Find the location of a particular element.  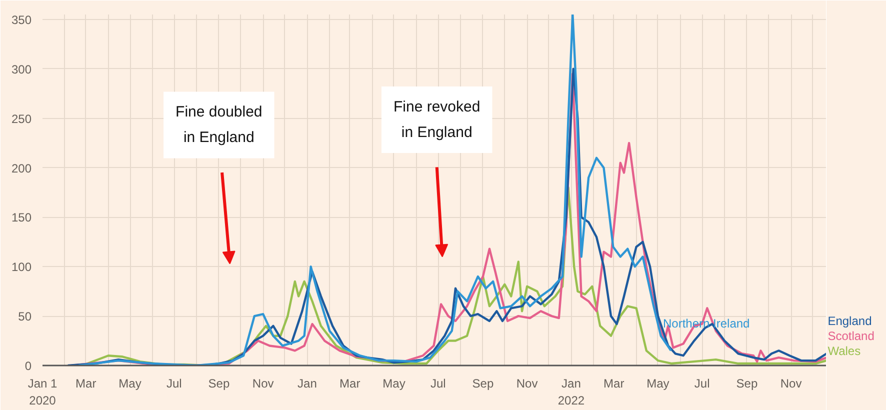

series-label: Wales is located at coordinates (844, 351).